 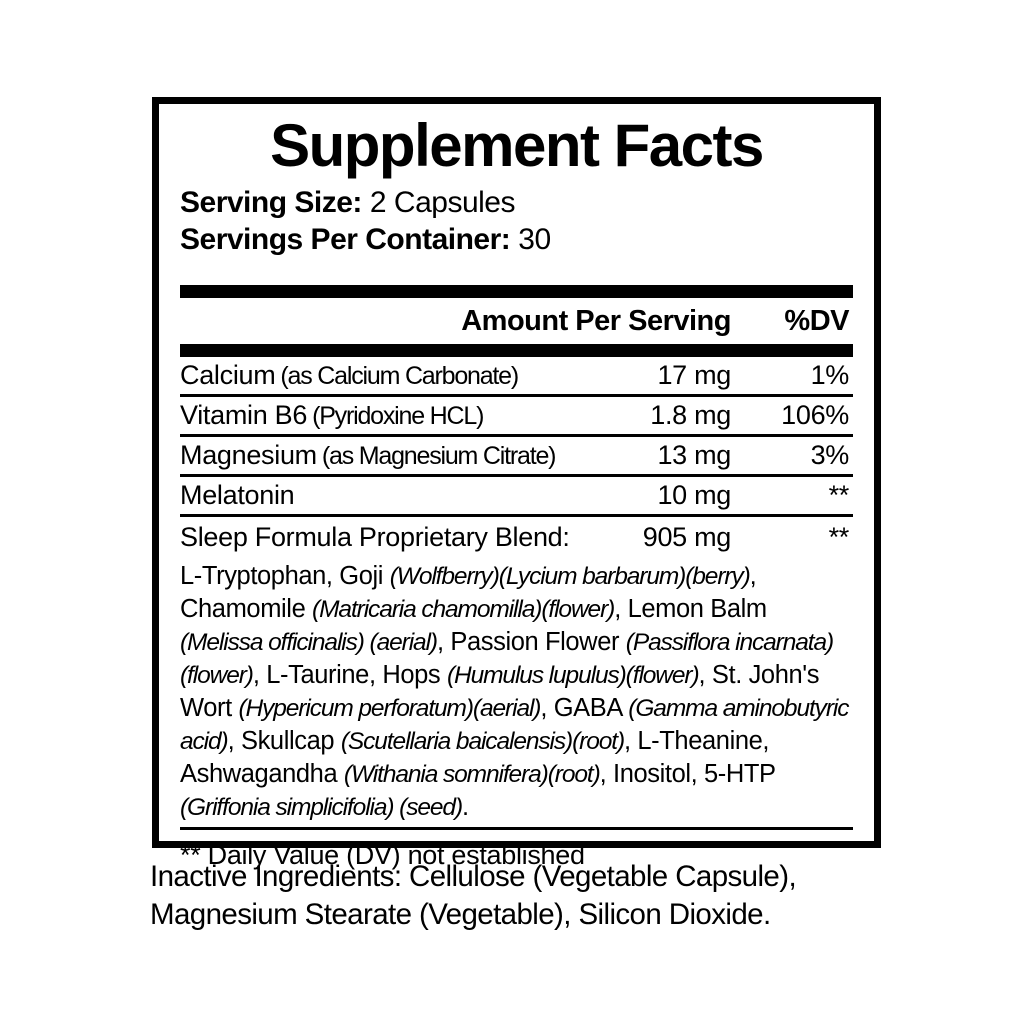 I want to click on nutrient-row: Calcium (as Calcium Carbonate) 17 mg 1%, so click(x=516, y=377).